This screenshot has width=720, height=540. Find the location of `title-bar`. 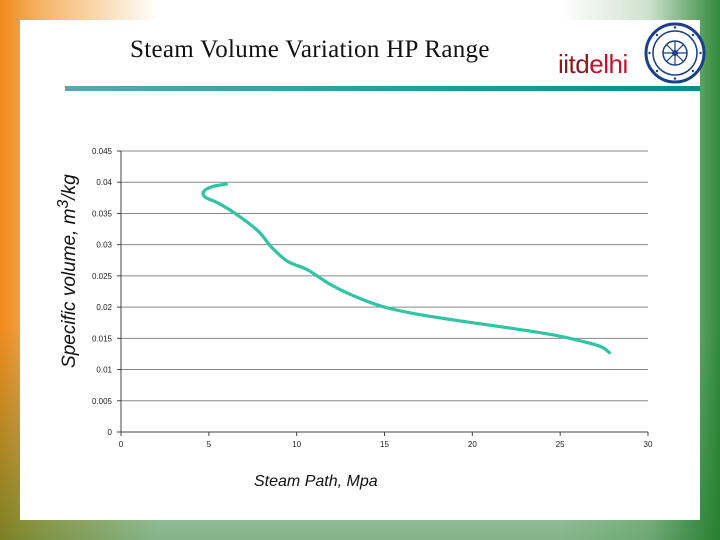

title-bar is located at coordinates (360, 54).